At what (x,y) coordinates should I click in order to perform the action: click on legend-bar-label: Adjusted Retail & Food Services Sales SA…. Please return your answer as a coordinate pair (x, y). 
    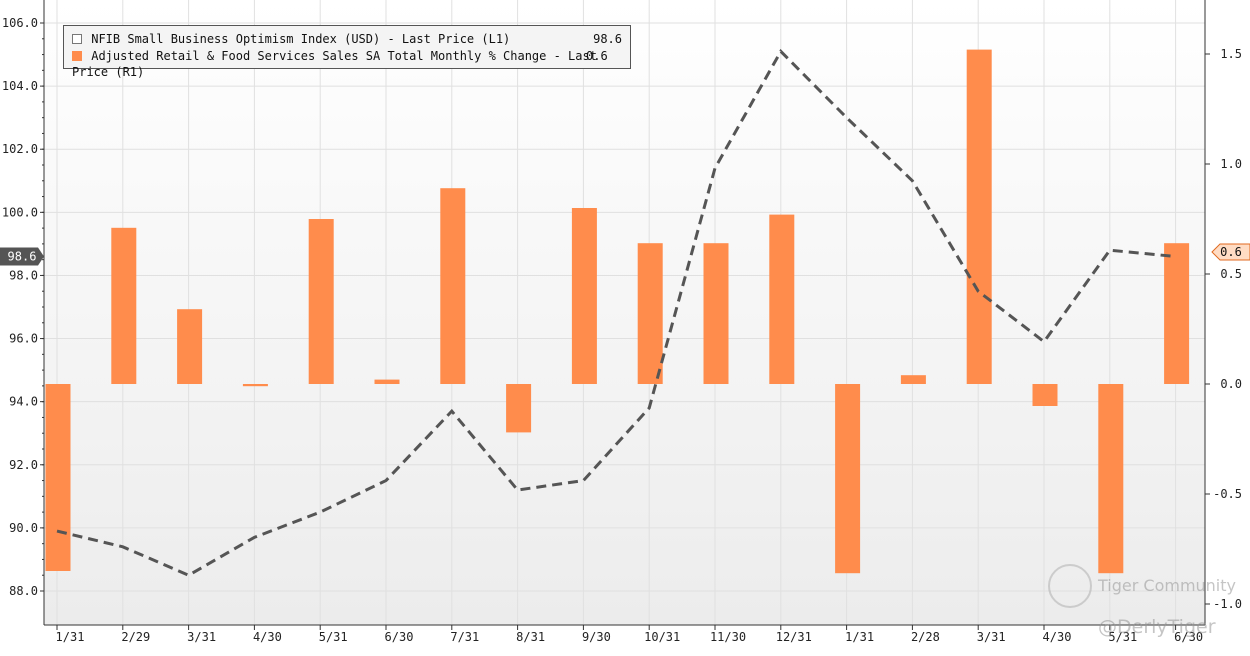
    Looking at the image, I should click on (334, 64).